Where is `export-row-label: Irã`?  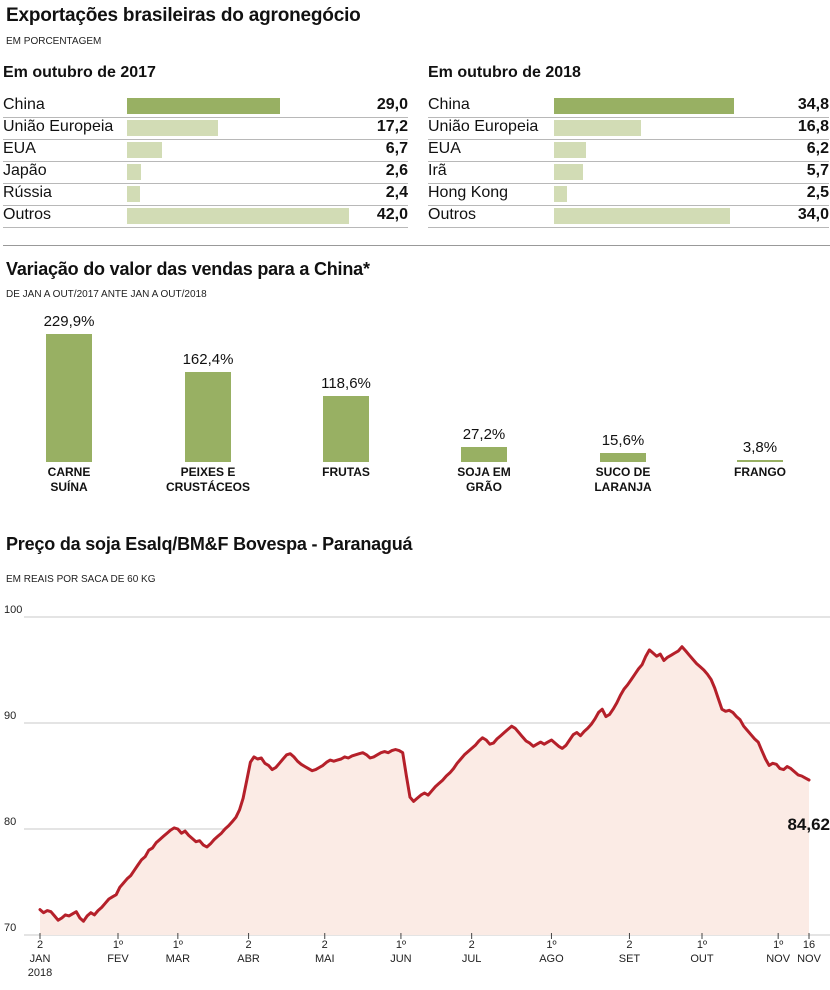
export-row-label: Irã is located at coordinates (437, 170).